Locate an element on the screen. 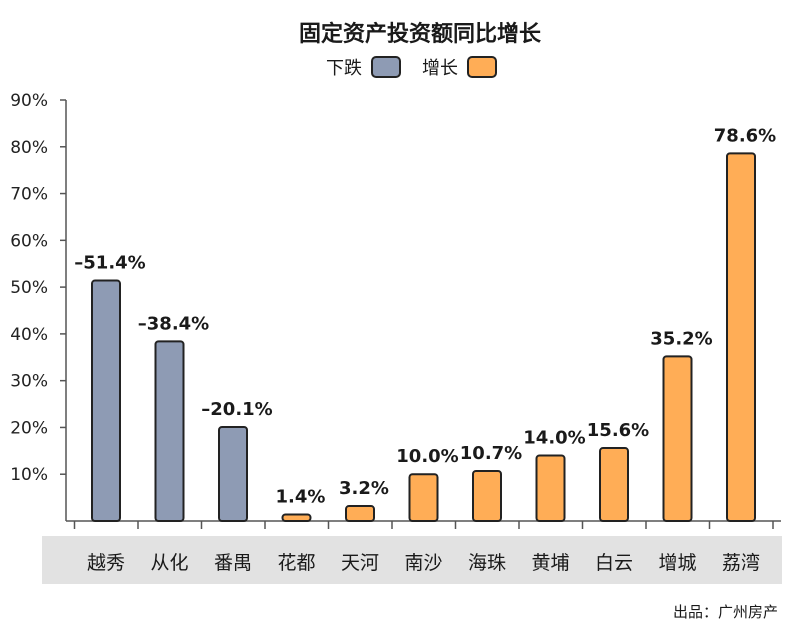 This screenshot has width=800, height=633. x-axis is located at coordinates (423, 524).